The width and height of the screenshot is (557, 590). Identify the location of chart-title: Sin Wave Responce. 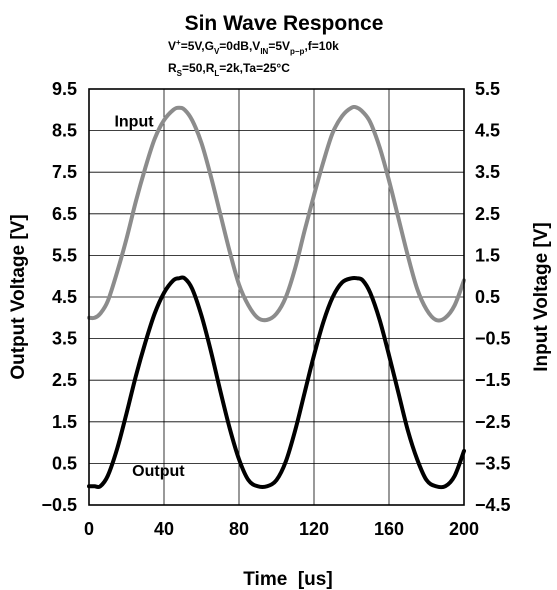
(284, 23).